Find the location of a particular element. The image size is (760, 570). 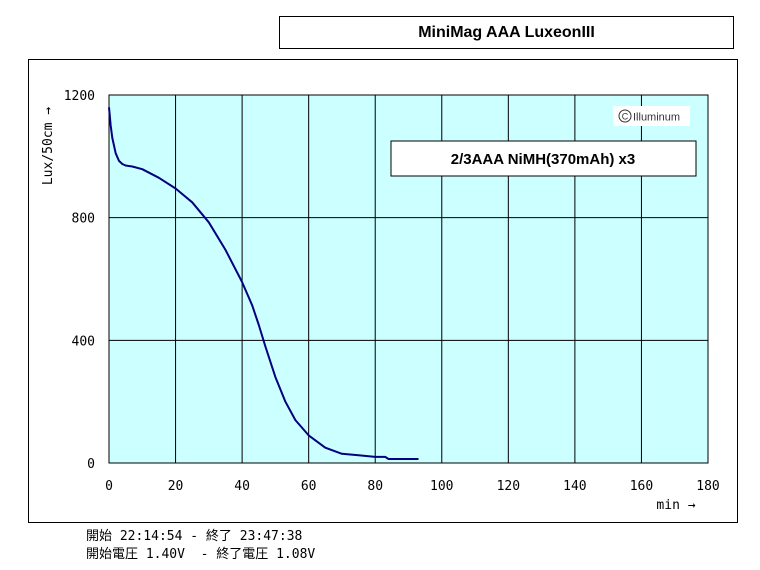

x-axis-label: min → is located at coordinates (675, 505).